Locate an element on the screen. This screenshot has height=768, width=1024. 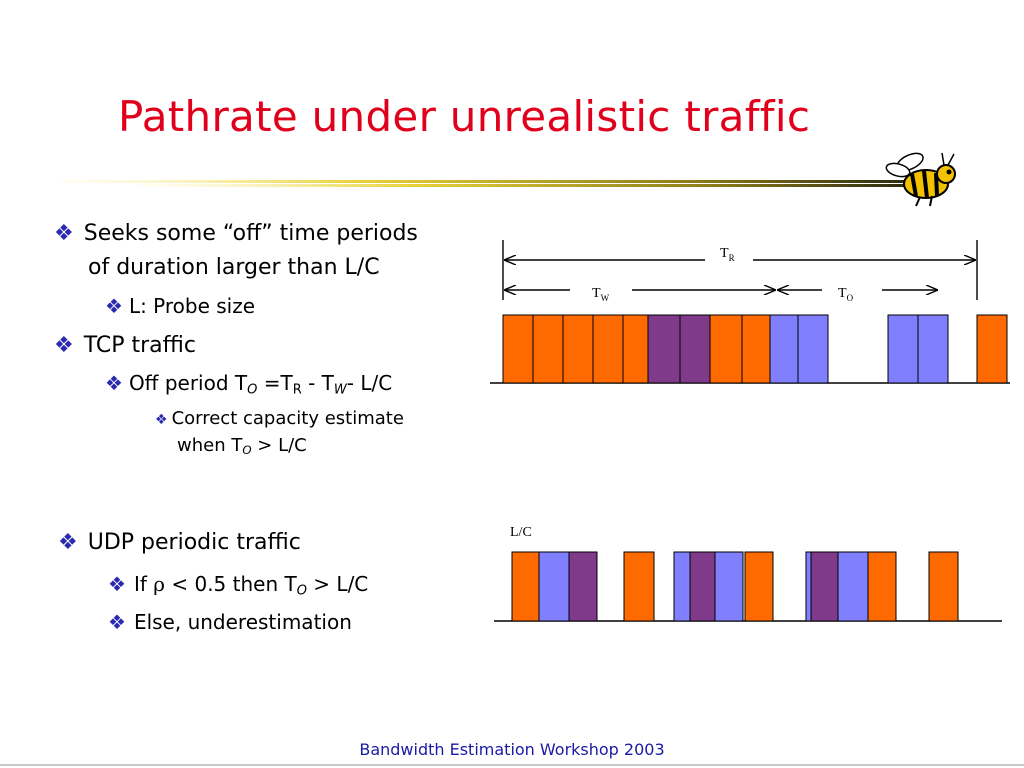
tr-label: TR is located at coordinates (727, 254).